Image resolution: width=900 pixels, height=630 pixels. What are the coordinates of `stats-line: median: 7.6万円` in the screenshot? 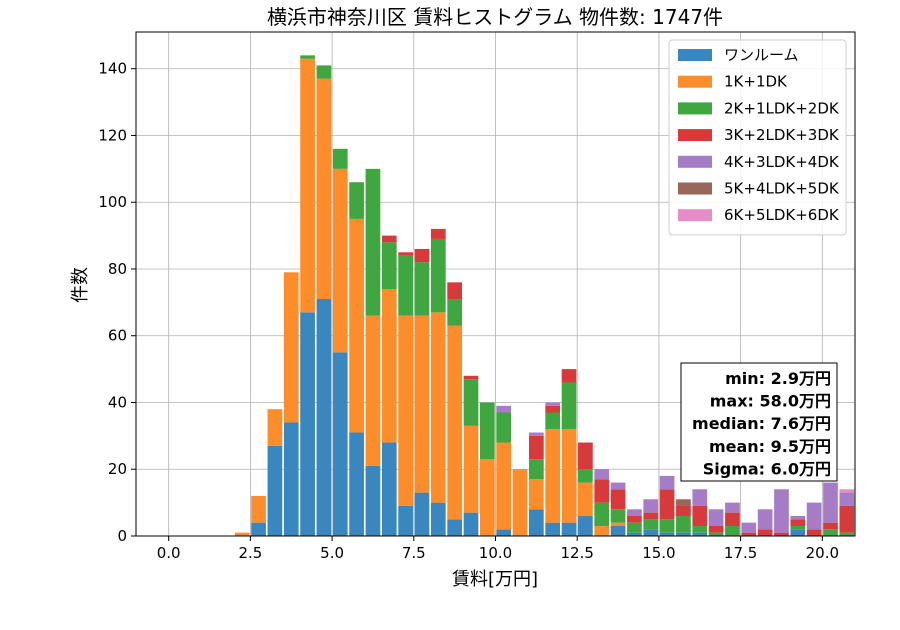 It's located at (761, 423).